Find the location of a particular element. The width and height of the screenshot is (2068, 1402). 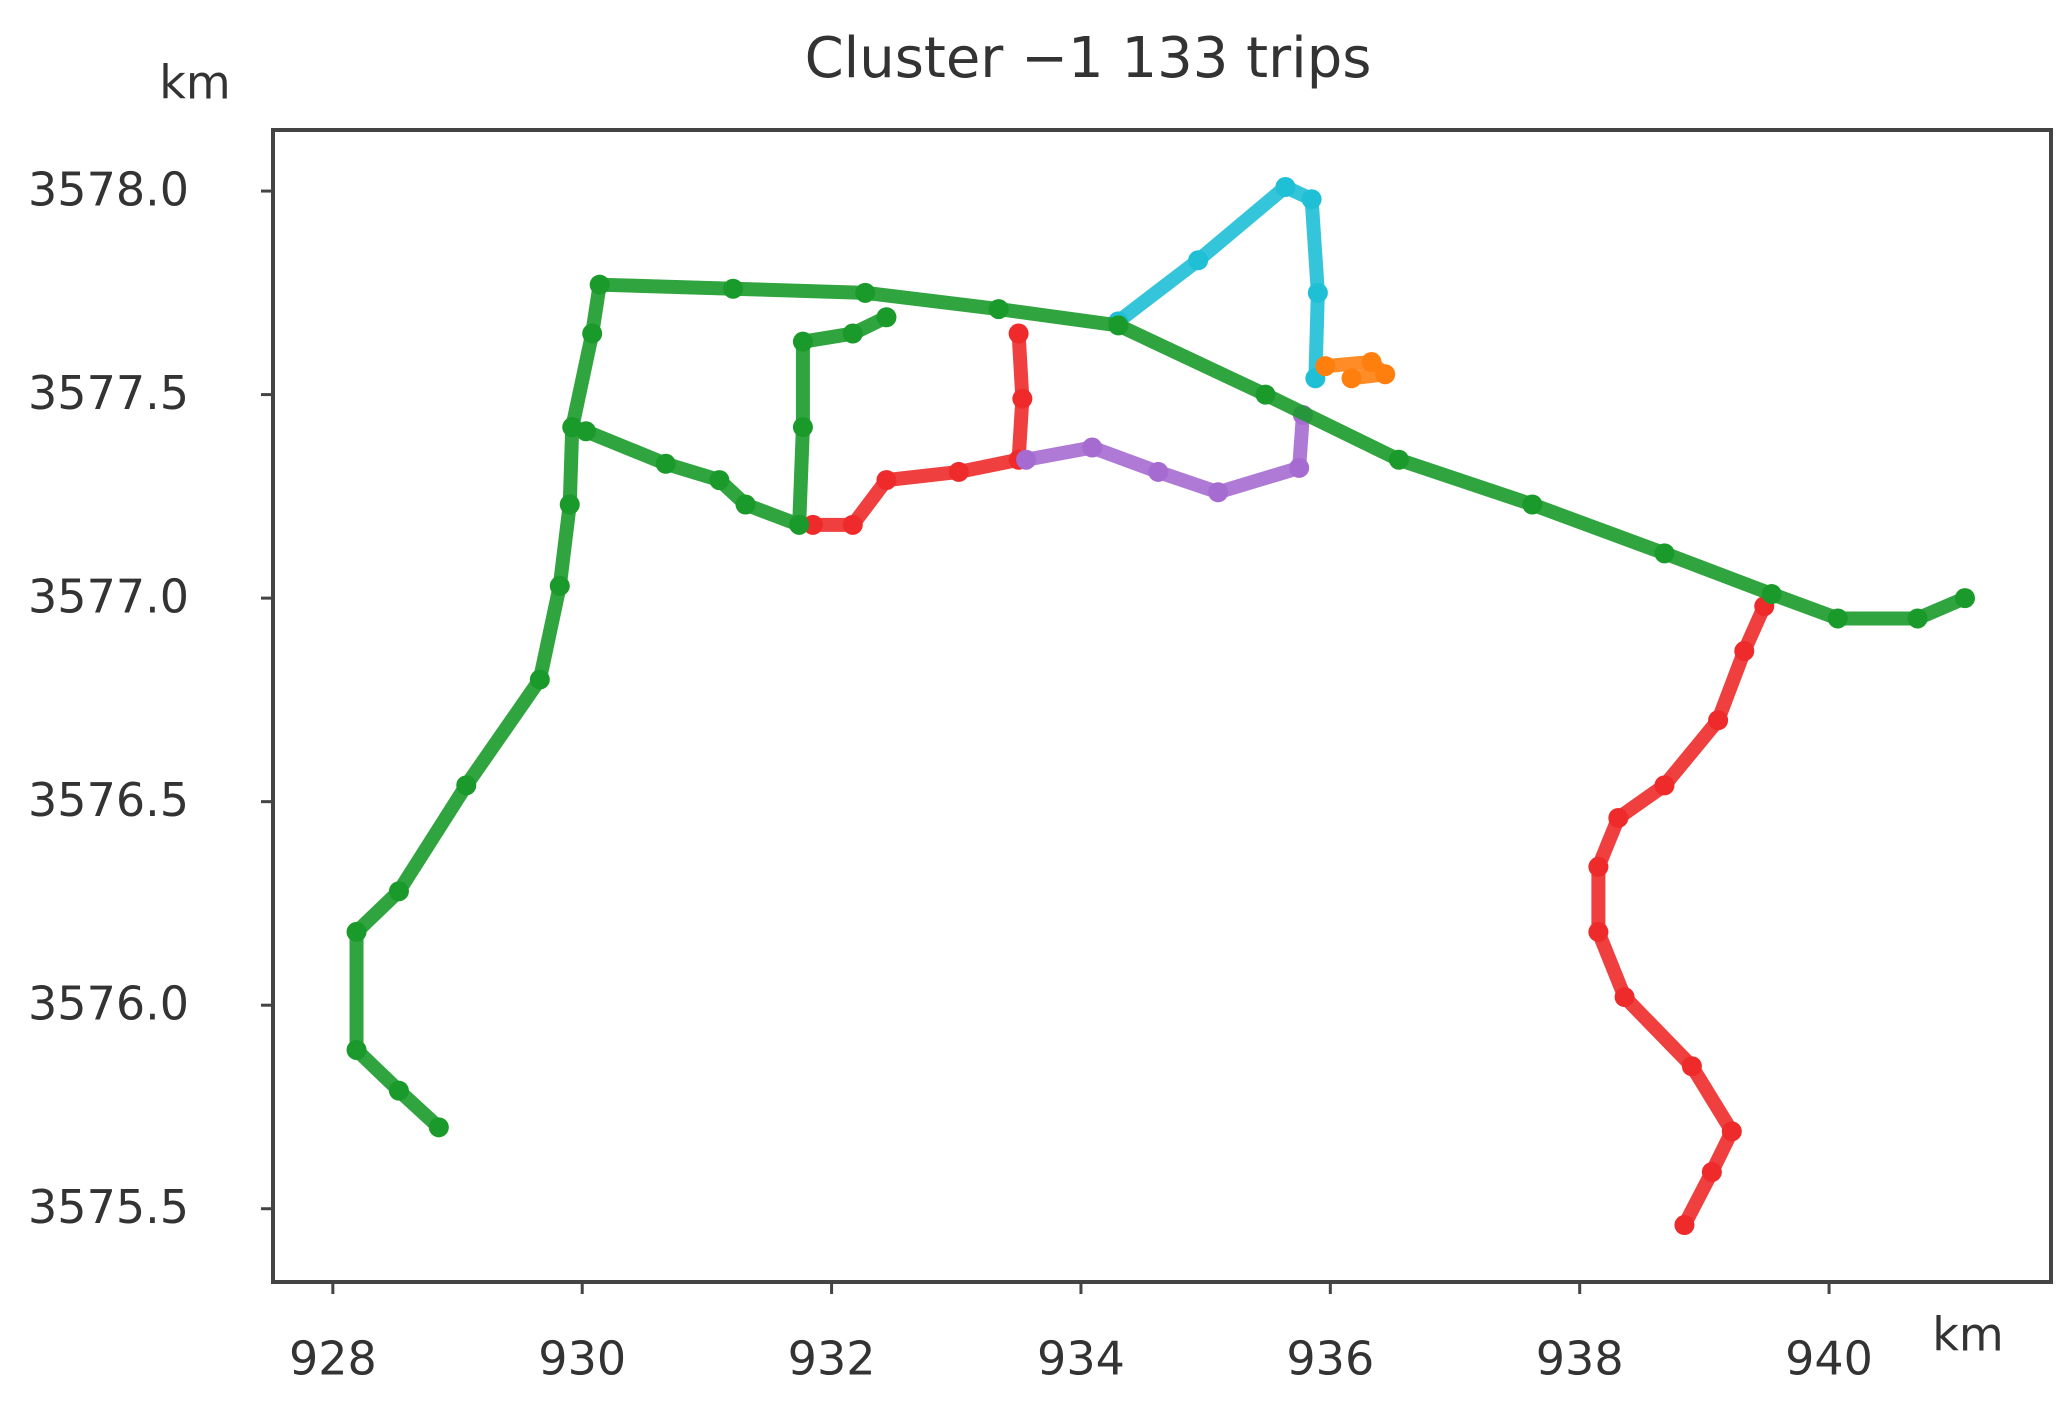

x-tick-label: 934 is located at coordinates (1081, 1359).